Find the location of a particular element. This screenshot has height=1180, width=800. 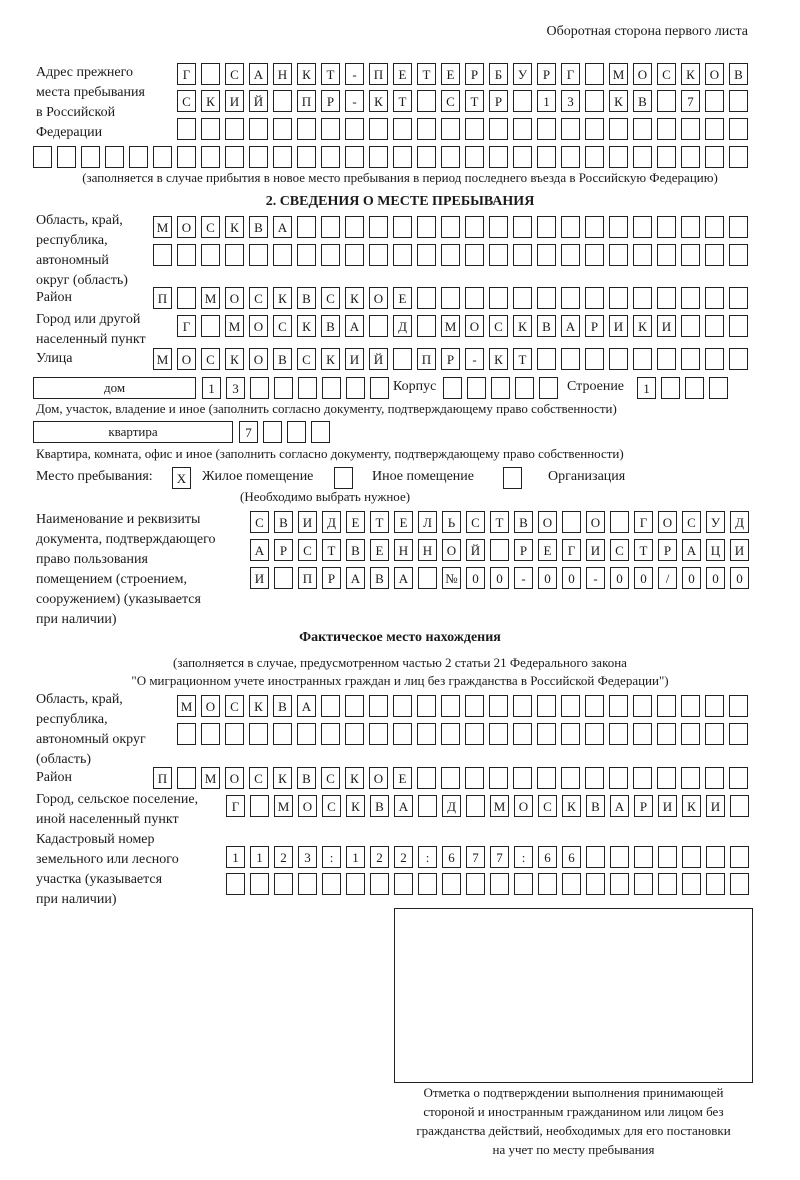

char-cell: Б is located at coordinates (498, 74).